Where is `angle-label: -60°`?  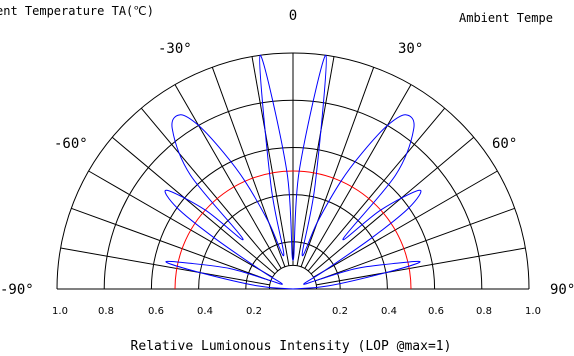
angle-label: -60° is located at coordinates (71, 144).